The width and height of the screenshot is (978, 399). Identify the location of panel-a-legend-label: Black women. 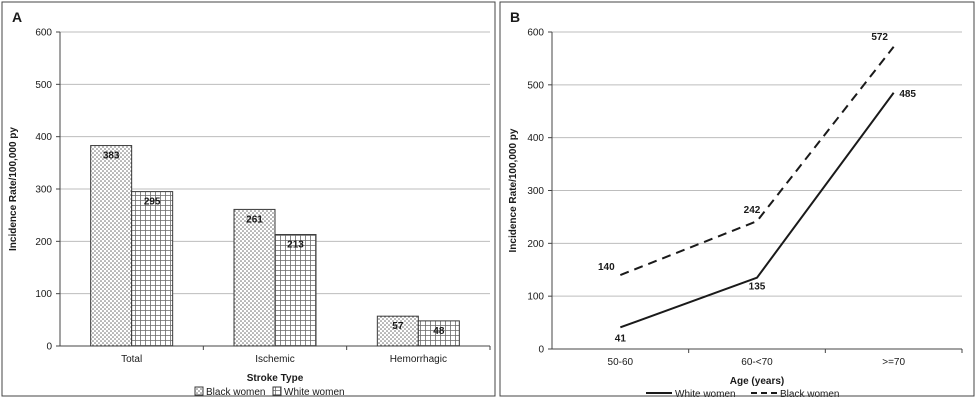
(235, 392).